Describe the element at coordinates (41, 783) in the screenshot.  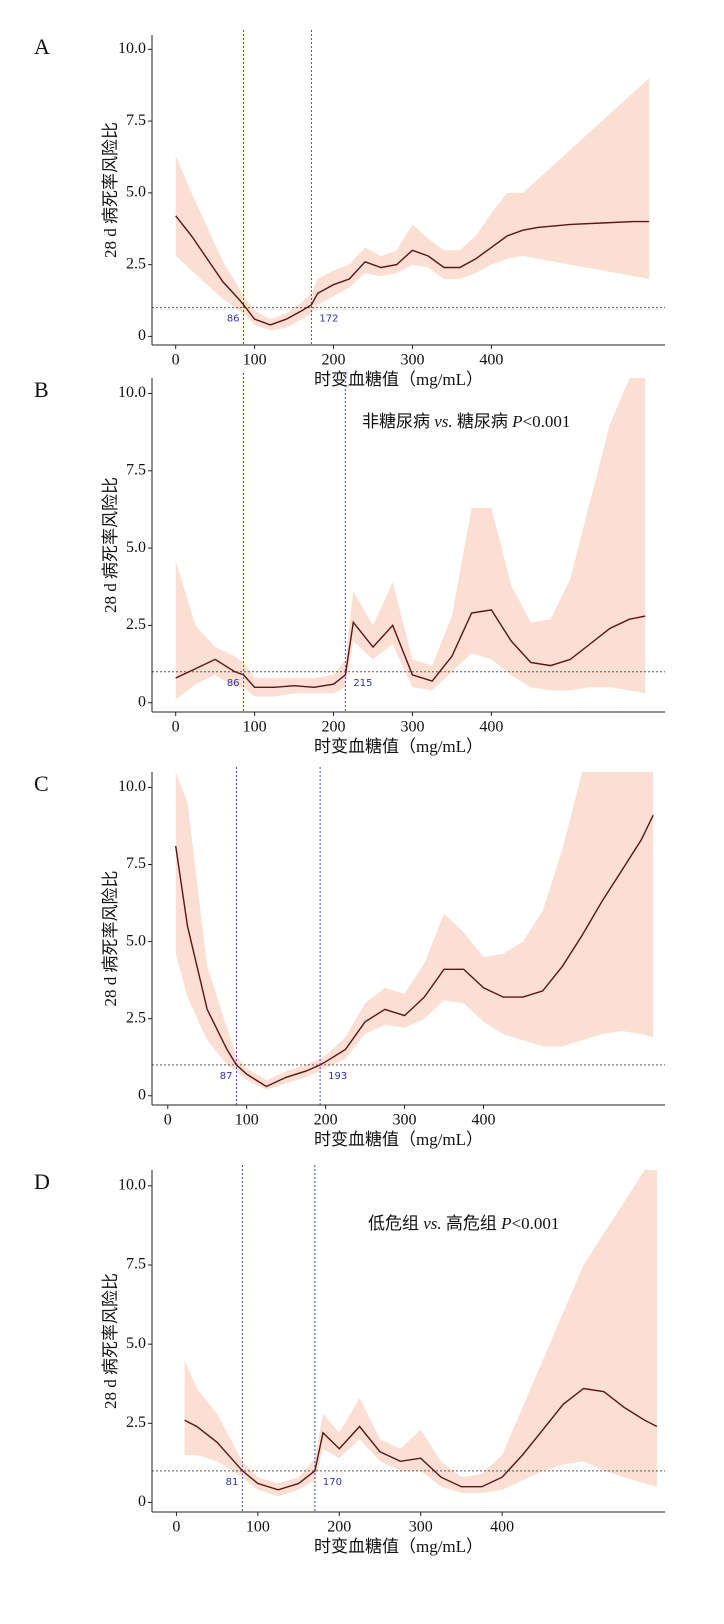
I see `panel-label: C` at that location.